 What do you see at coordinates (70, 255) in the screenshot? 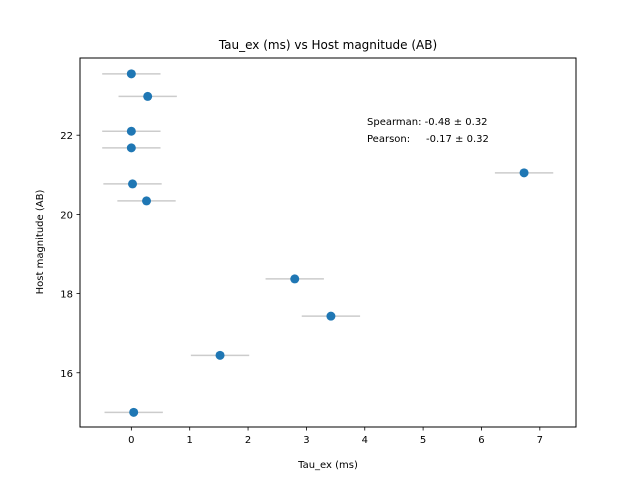
I see `y-axis: 16 18 20 22` at bounding box center [70, 255].